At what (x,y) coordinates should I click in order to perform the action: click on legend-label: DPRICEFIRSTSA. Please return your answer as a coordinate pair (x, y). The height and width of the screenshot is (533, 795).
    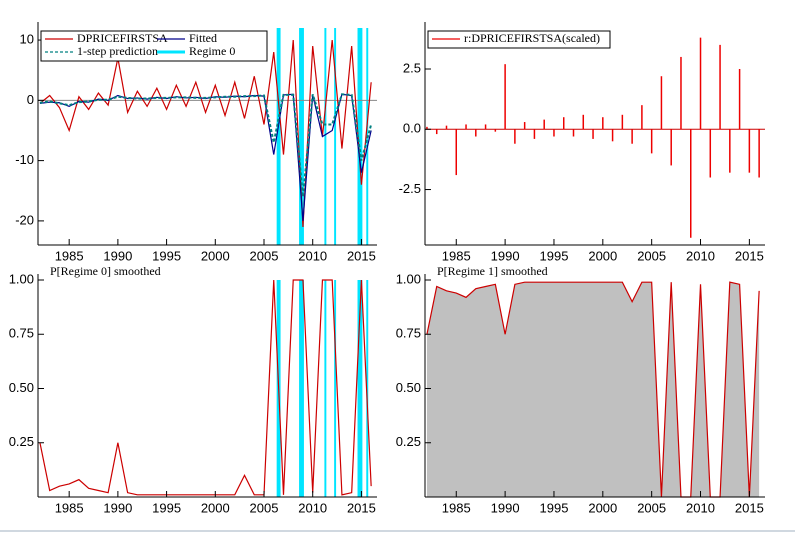
    Looking at the image, I should click on (122, 38).